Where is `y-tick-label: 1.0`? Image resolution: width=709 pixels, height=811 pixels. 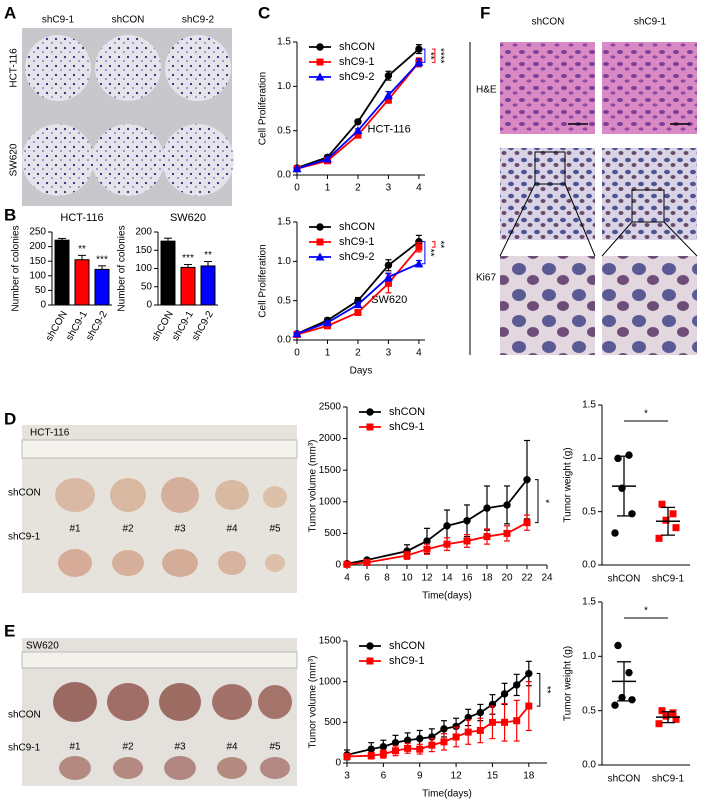 y-tick-label: 1.0 is located at coordinates (589, 656).